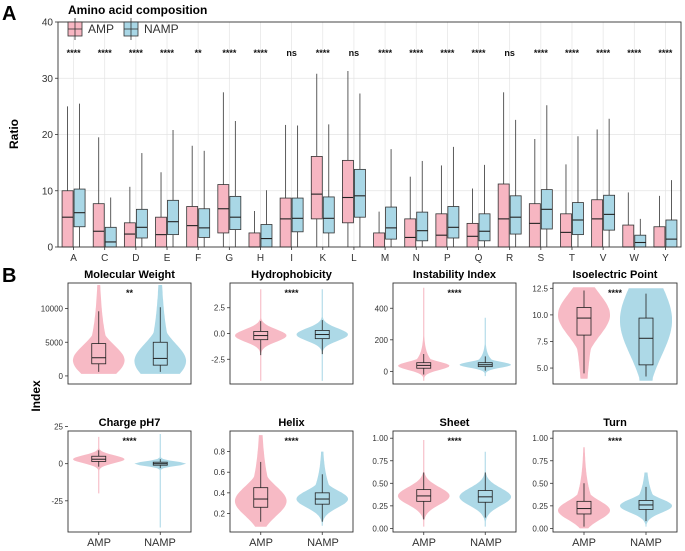 Image resolution: width=685 pixels, height=551 pixels. Describe the element at coordinates (380, 528) in the screenshot. I see `y-tick-label: 0.00` at that location.